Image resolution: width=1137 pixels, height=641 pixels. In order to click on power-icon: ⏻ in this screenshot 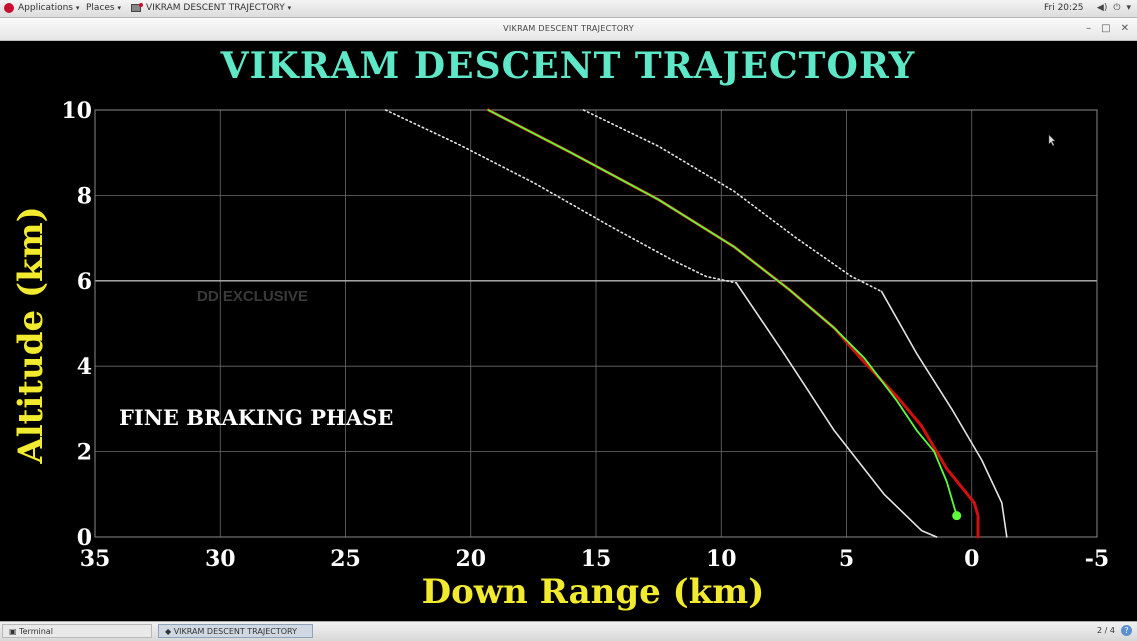, I will do `click(1117, 8)`.